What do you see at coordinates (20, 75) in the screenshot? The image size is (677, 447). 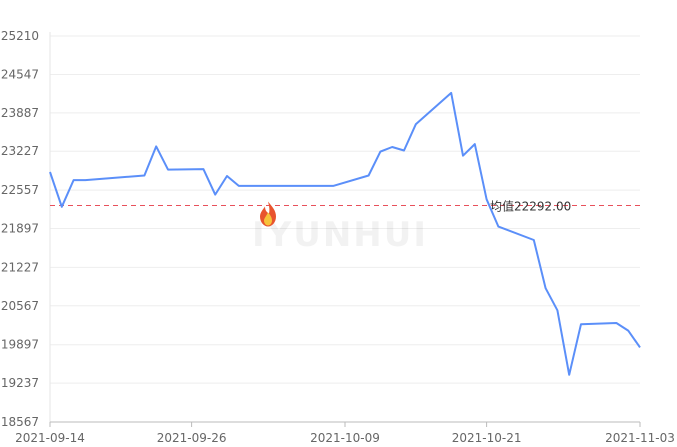 I see `y-tick-label: 24547` at bounding box center [20, 75].